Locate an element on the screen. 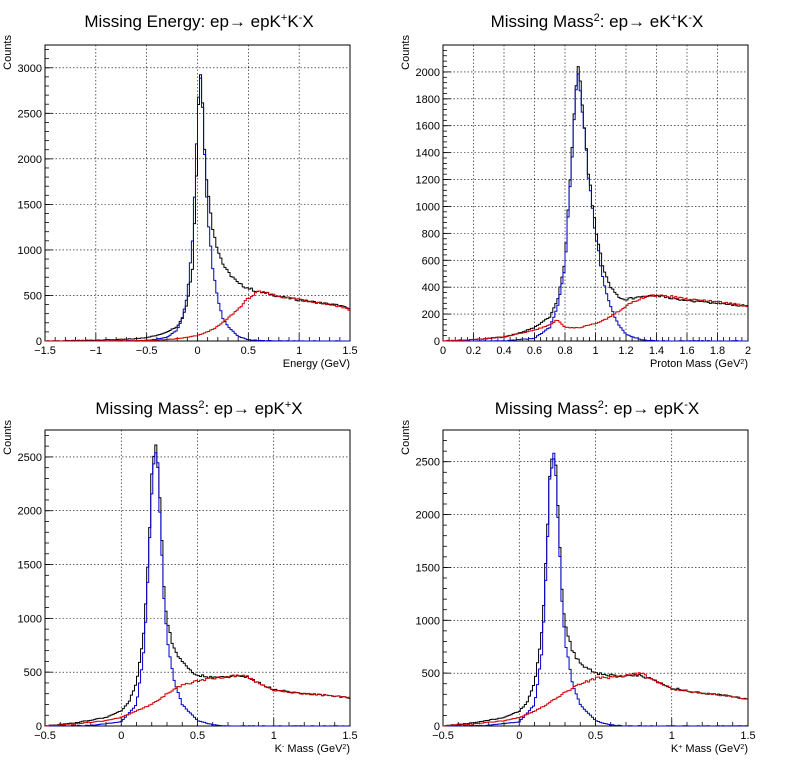 The image size is (796, 772). title-title-end: K is located at coordinates (683, 21).